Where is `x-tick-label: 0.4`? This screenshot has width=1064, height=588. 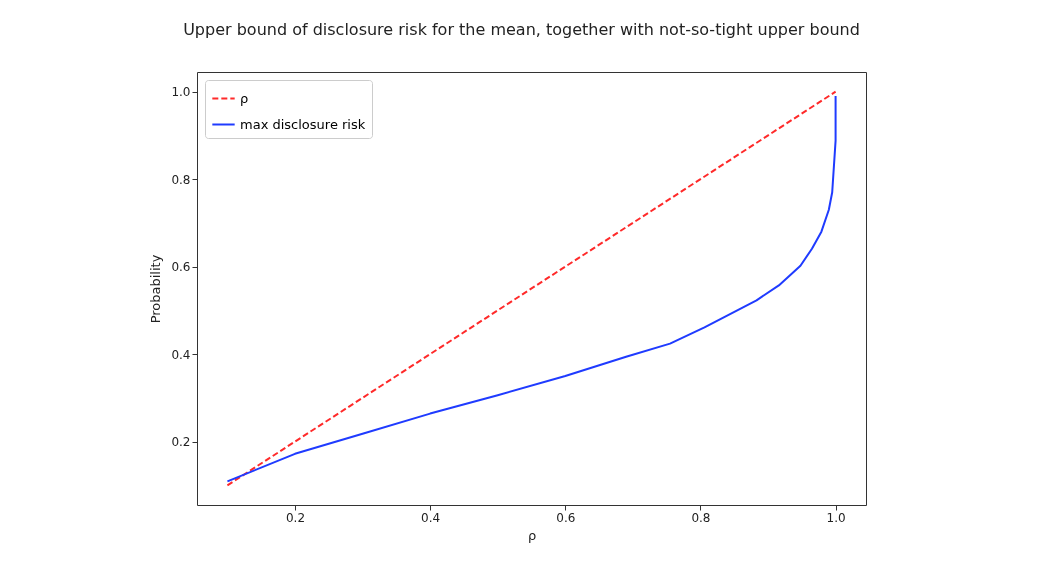 x-tick-label: 0.4 is located at coordinates (431, 517).